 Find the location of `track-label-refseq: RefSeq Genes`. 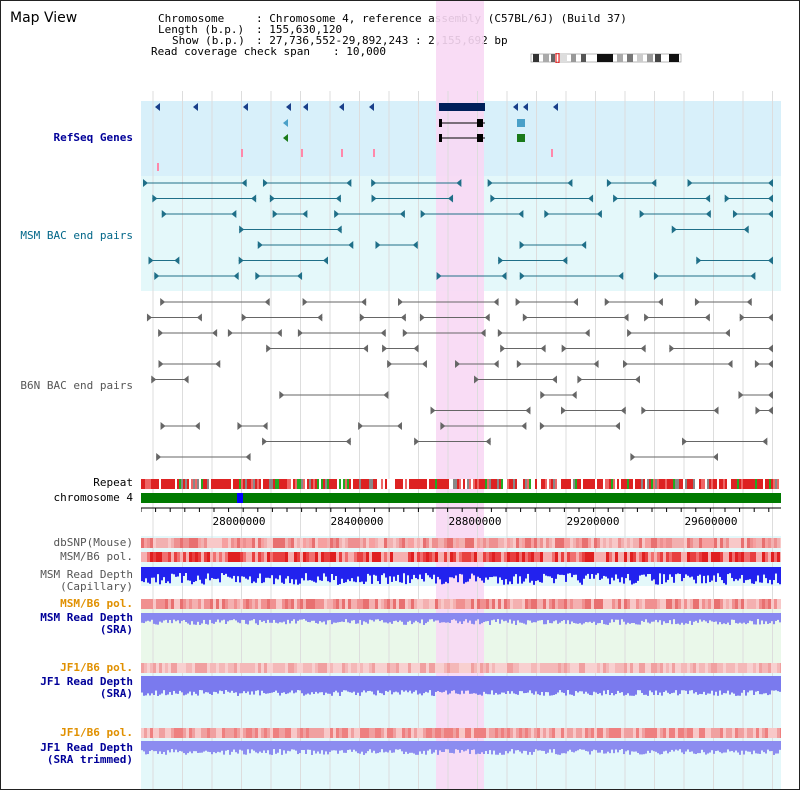

track-label-refseq: RefSeq Genes is located at coordinates (93, 137).